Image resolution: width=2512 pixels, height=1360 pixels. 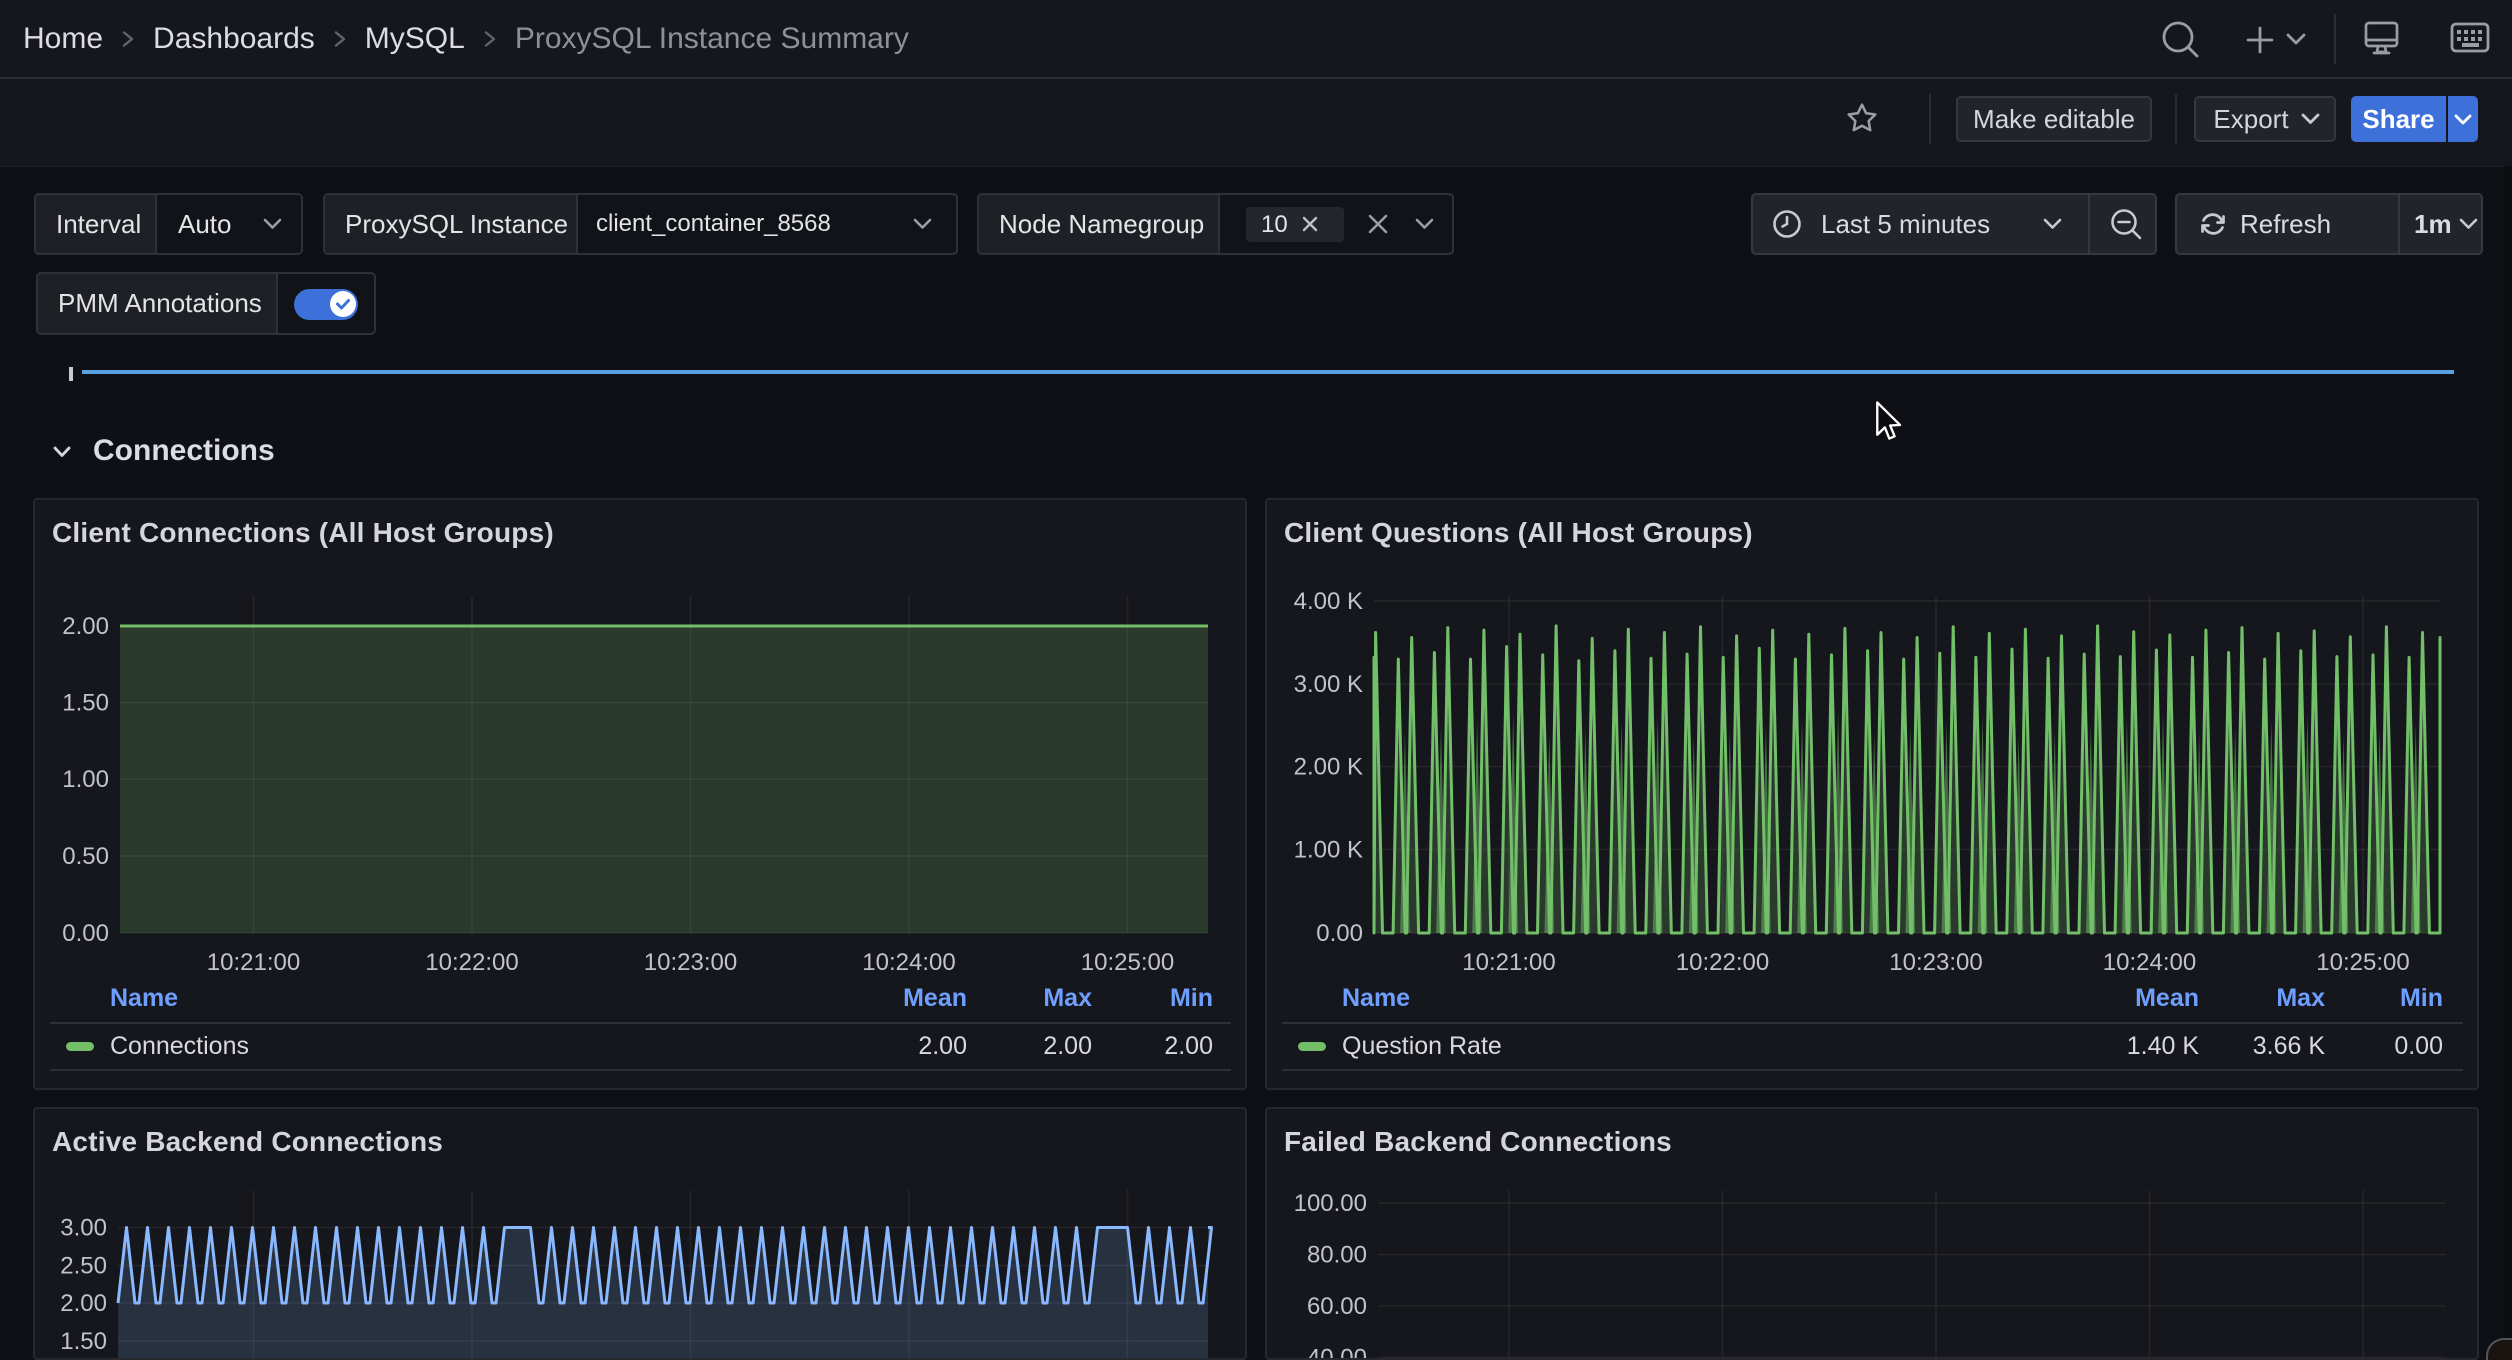 What do you see at coordinates (1328, 684) in the screenshot?
I see `svg-text: 3.00 K` at bounding box center [1328, 684].